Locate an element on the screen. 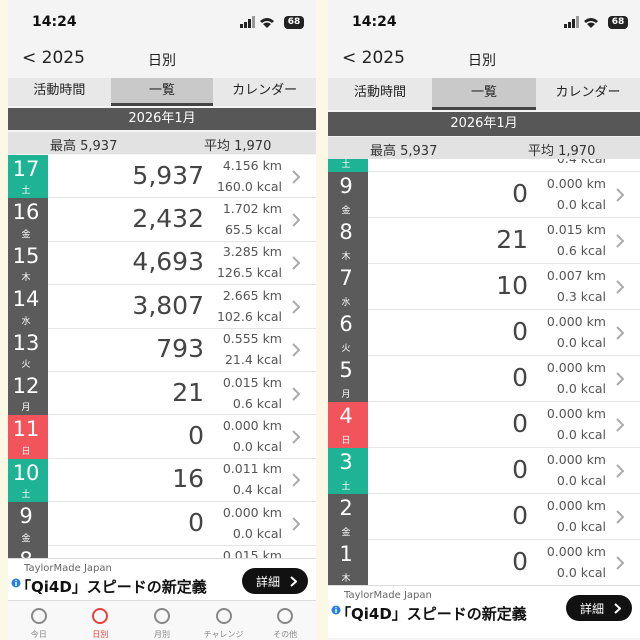 The width and height of the screenshot is (640, 640). day-row: 3 土 0 0.000 km 0.0 kcal is located at coordinates (484, 471).